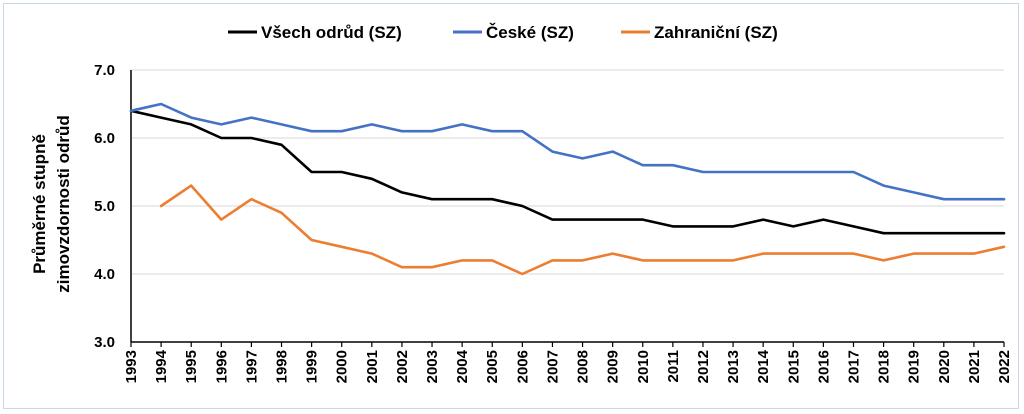 The height and width of the screenshot is (414, 1024). What do you see at coordinates (372, 366) in the screenshot?
I see `x-tick-label: 2001` at bounding box center [372, 366].